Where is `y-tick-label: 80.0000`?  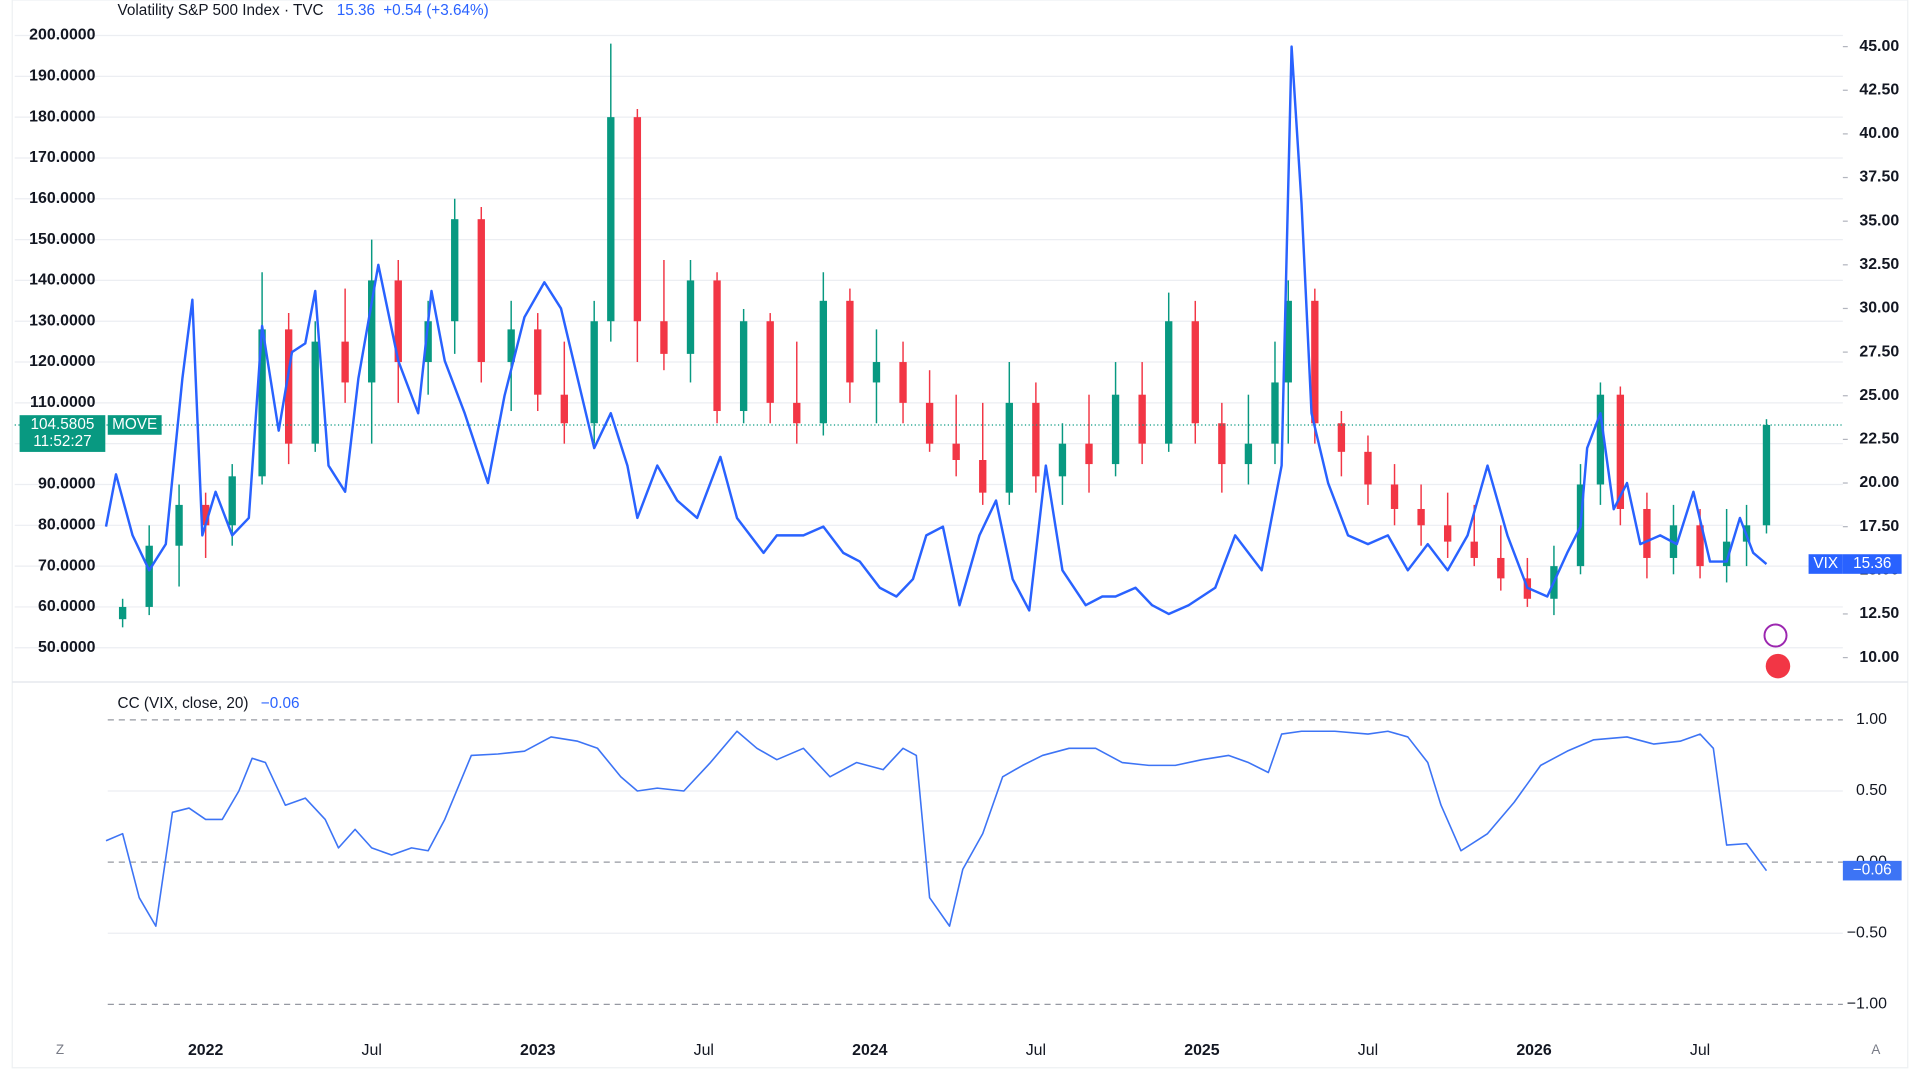 y-tick-label: 80.0000 is located at coordinates (67, 525).